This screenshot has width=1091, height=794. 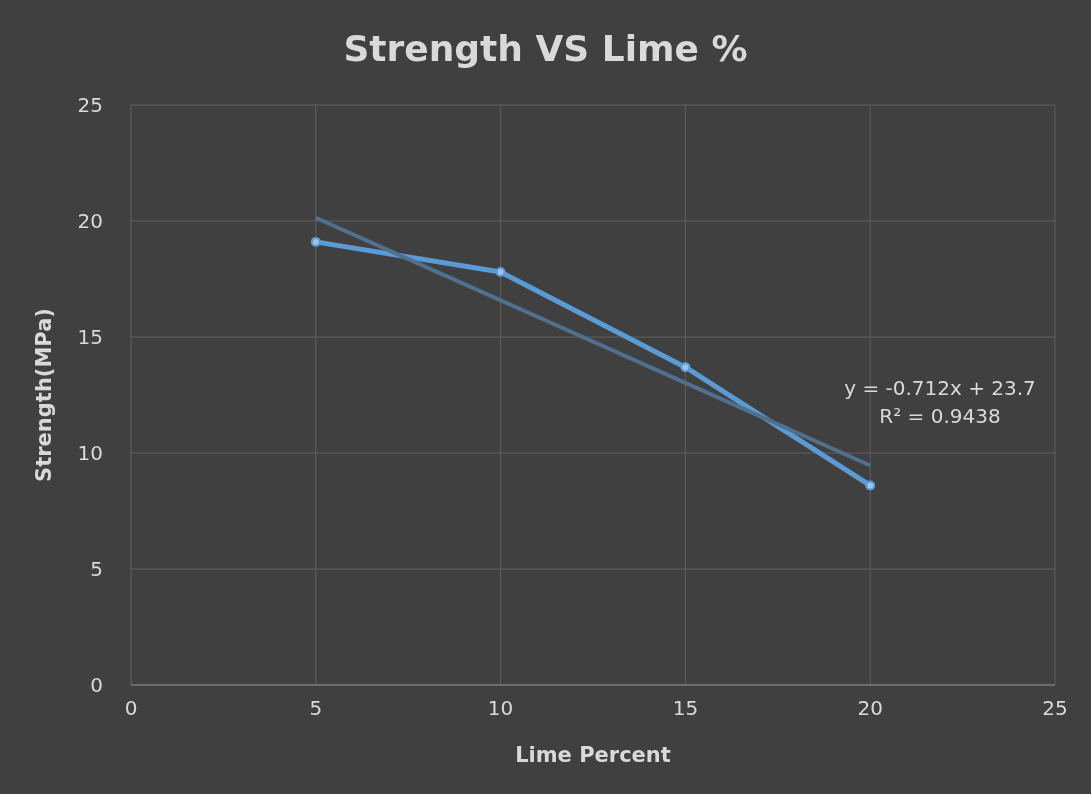 I want to click on annotation: R² = 0.9438, so click(x=940, y=416).